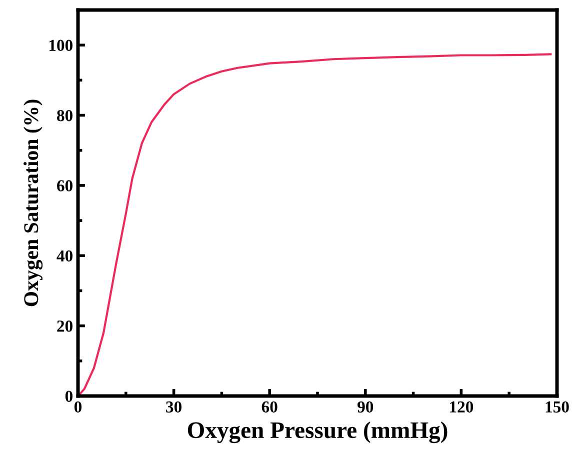 This screenshot has height=465, width=573. I want to click on y-tick-label: 0, so click(69, 396).